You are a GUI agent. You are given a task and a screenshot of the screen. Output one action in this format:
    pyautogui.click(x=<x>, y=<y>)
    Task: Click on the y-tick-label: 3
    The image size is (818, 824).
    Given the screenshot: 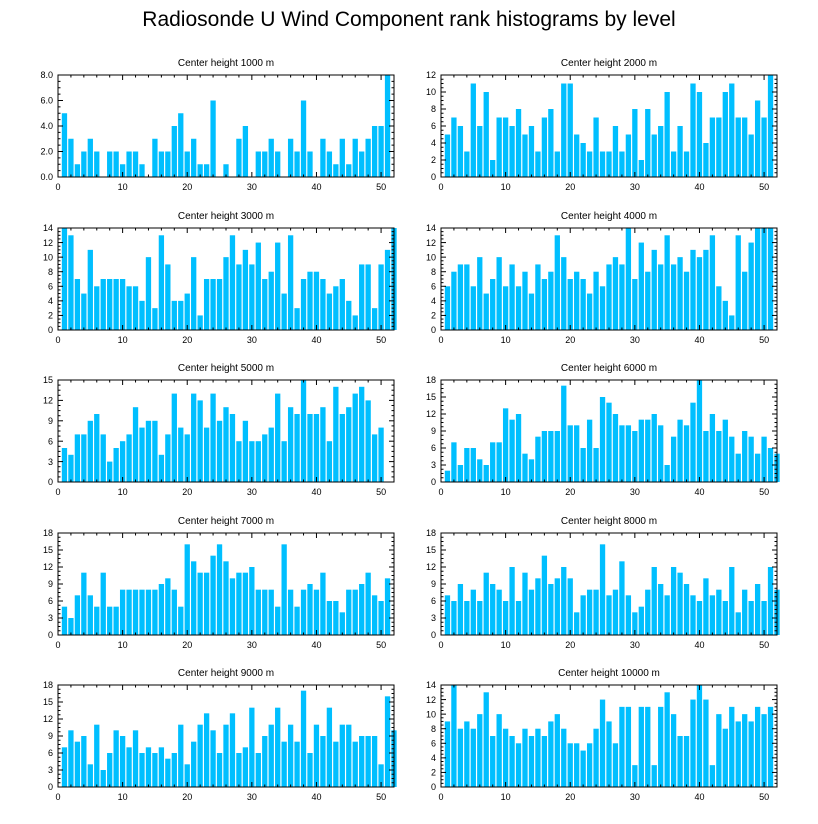 What is the action you would take?
    pyautogui.click(x=433, y=618)
    